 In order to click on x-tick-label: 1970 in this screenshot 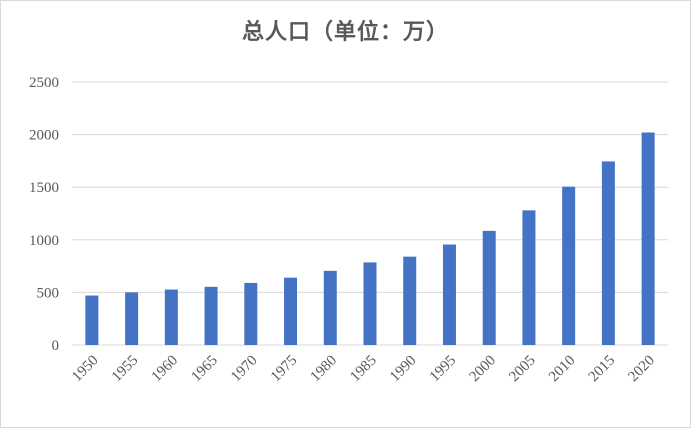, I will do `click(244, 369)`.